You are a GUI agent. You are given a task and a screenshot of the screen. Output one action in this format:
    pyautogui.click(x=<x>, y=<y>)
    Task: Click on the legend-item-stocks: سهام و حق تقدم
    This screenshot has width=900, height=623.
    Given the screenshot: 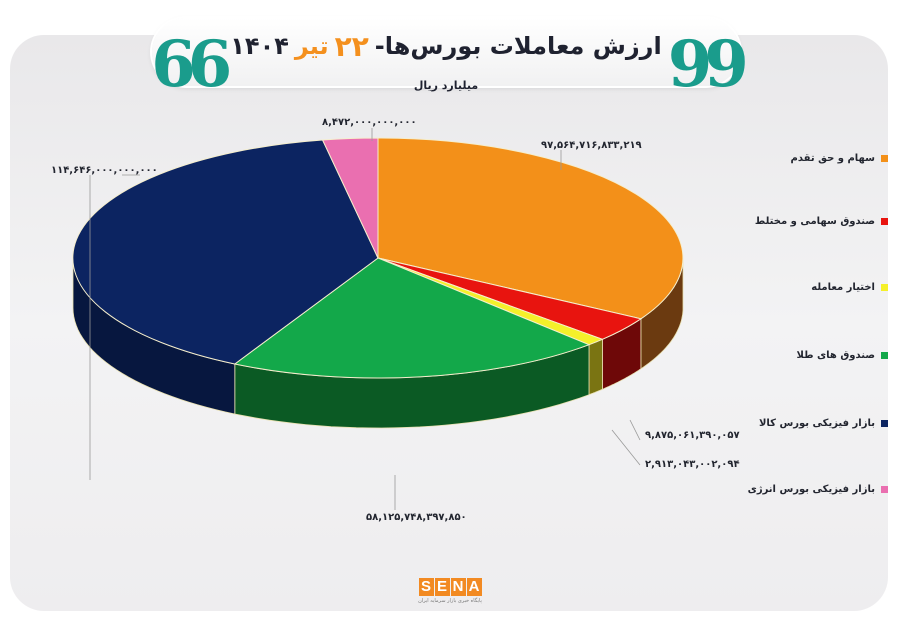 What is the action you would take?
    pyautogui.click(x=839, y=158)
    